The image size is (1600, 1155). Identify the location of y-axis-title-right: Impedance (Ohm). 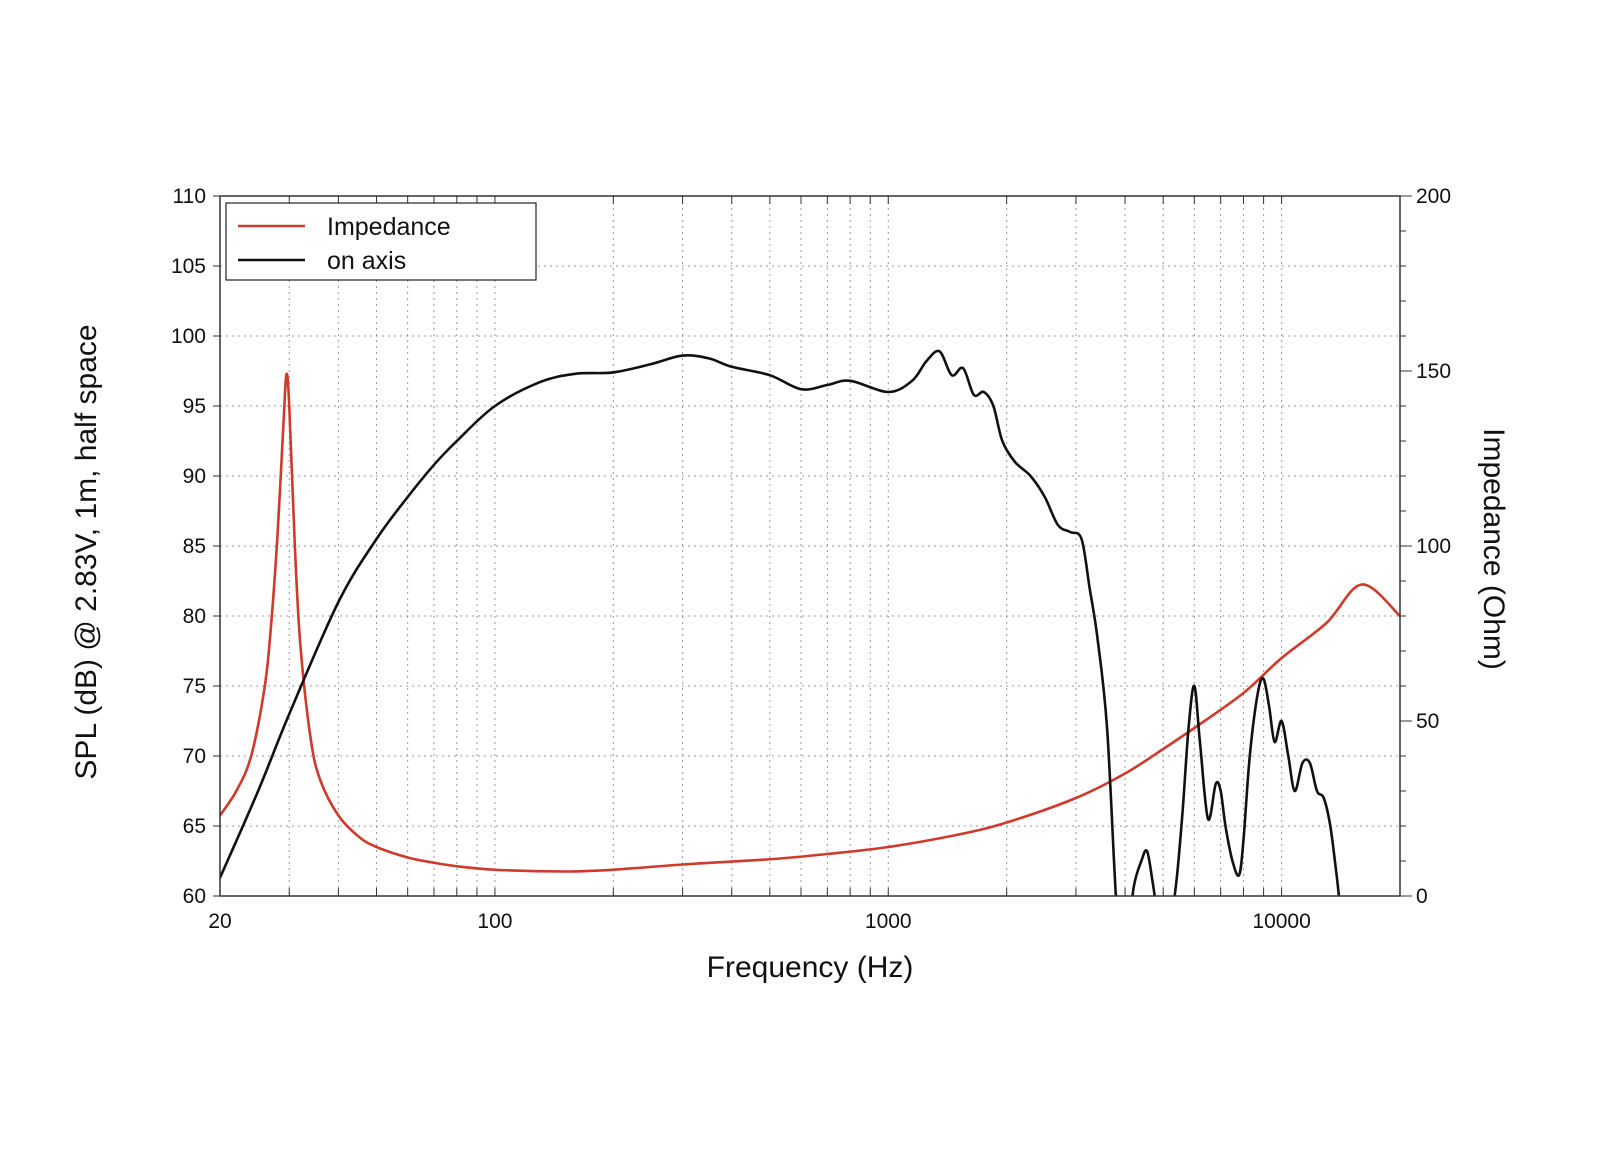
(1493, 549).